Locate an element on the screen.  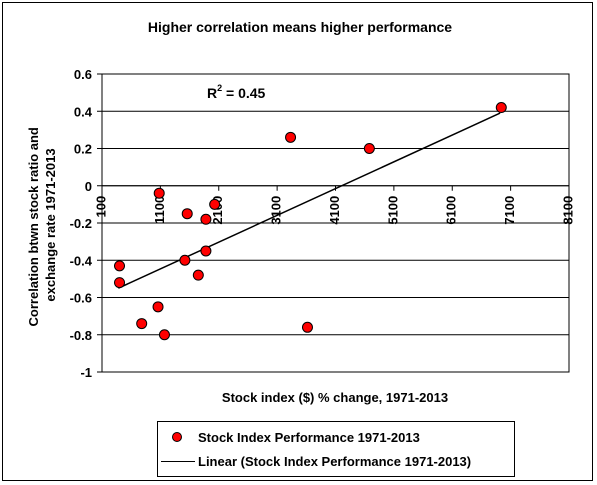
x-tick-label: 4100 is located at coordinates (334, 210).